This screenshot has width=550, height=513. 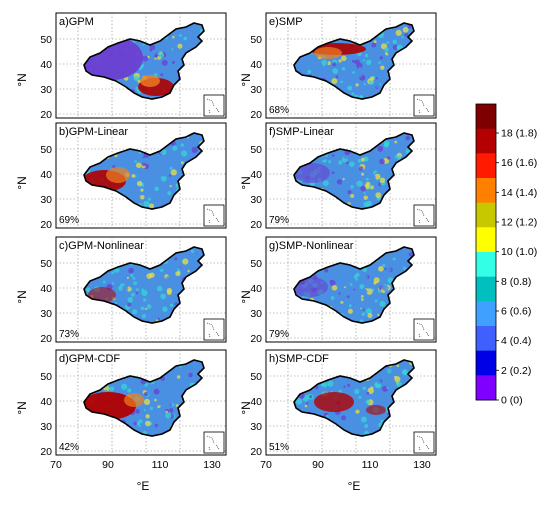 I want to click on colorbar-label: 8 (0.8), so click(x=516, y=282).